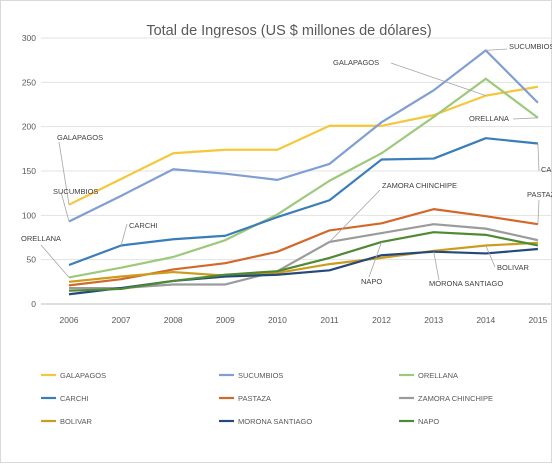 Image resolution: width=552 pixels, height=464 pixels. What do you see at coordinates (74, 398) in the screenshot?
I see `legend-label-carchi: CARCHI` at bounding box center [74, 398].